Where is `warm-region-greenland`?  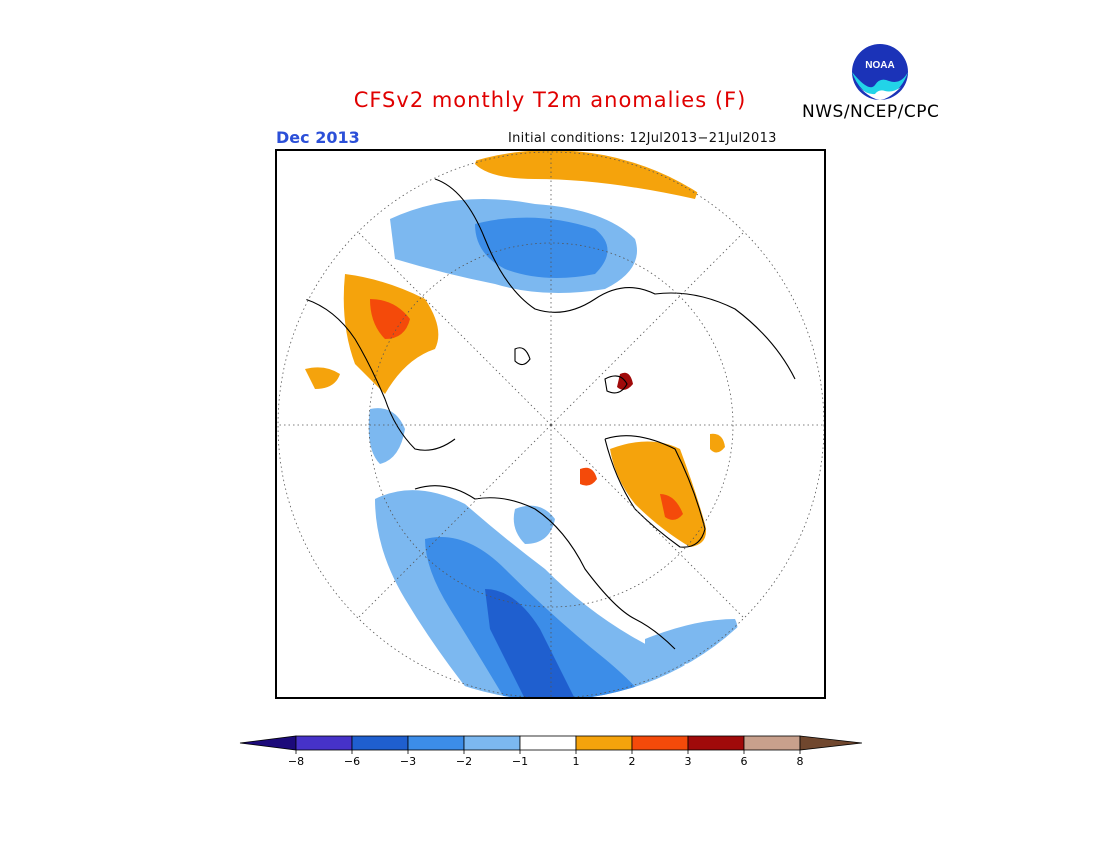 warm-region-greenland is located at coordinates (658, 494).